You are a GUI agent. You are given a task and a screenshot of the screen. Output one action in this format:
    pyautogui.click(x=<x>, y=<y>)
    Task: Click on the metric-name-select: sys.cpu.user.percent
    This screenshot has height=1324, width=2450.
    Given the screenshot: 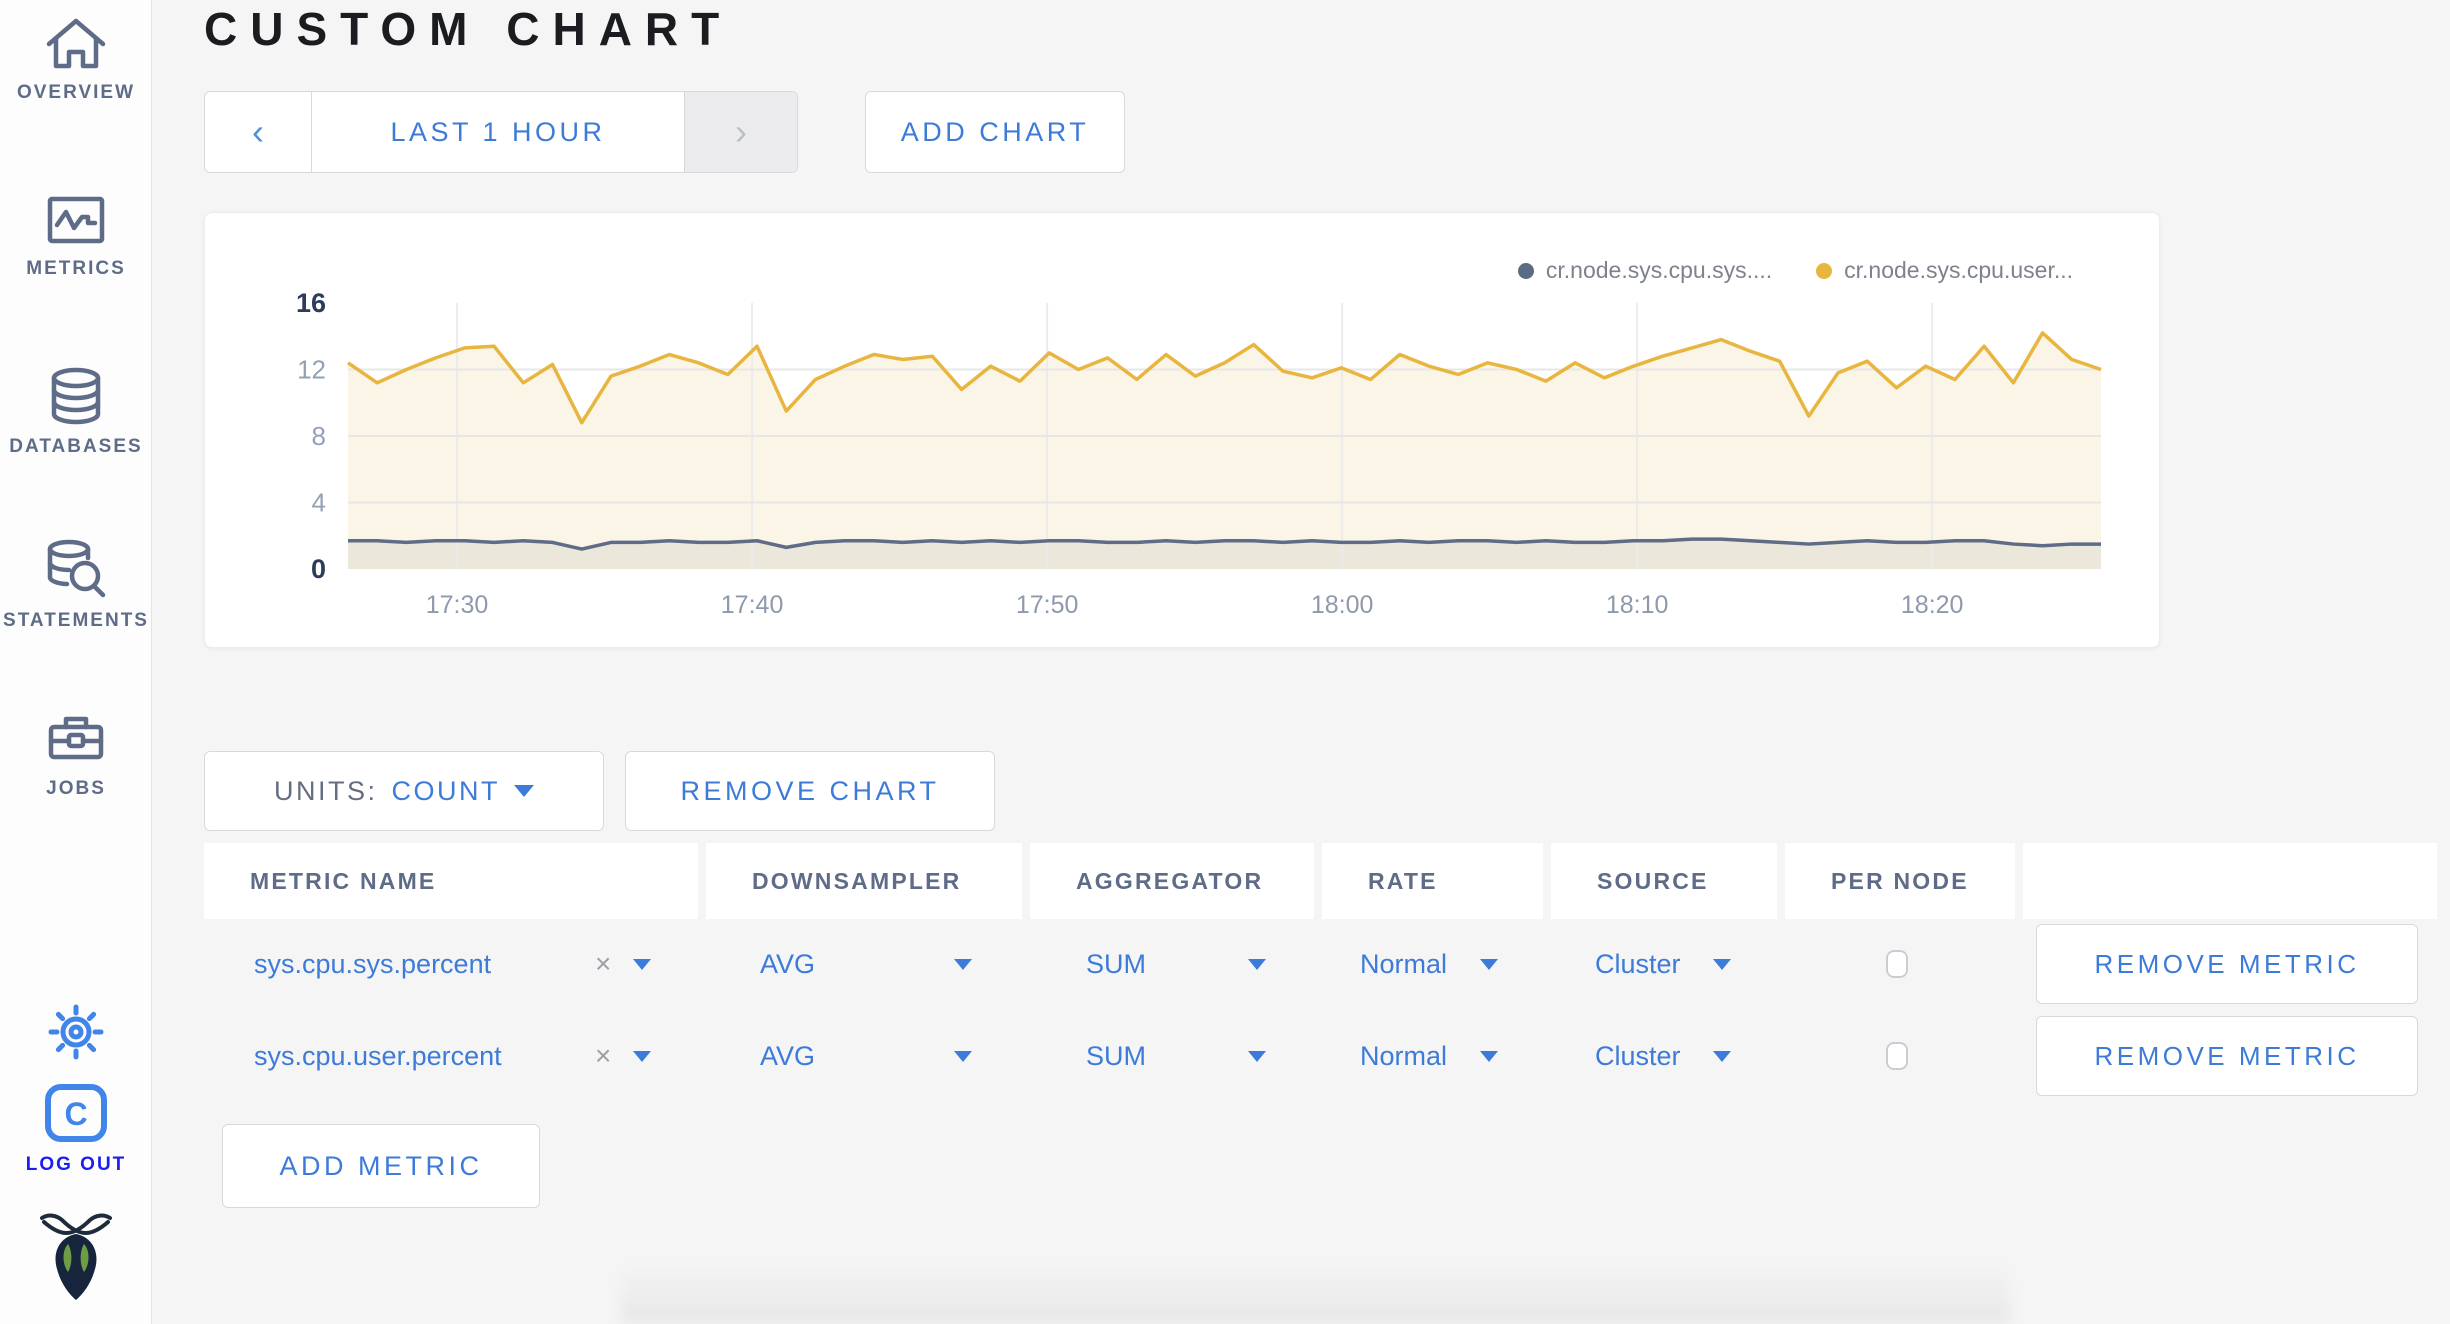 What is the action you would take?
    pyautogui.click(x=378, y=1056)
    